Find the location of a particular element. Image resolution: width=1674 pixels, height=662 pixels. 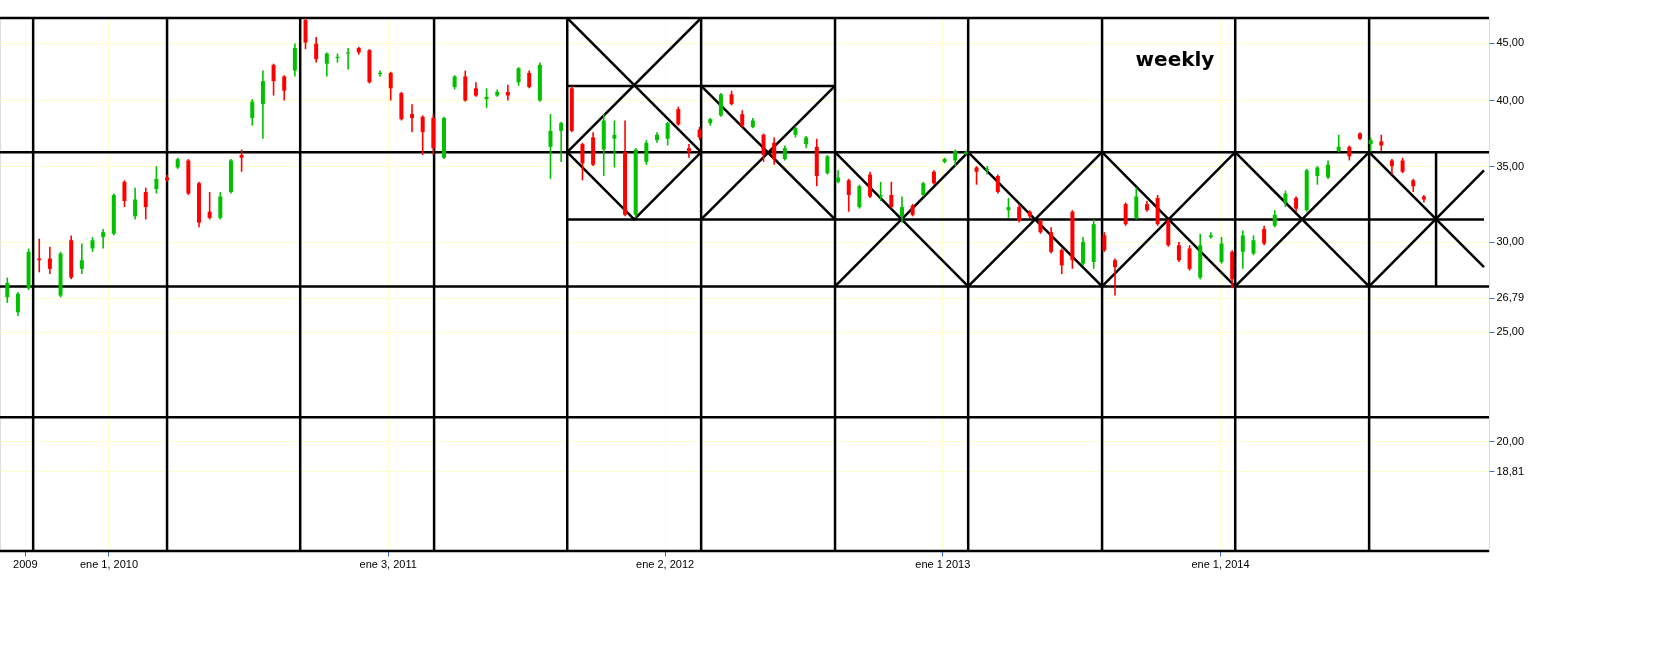

x-tick-label: ene 1, 2014 is located at coordinates (1220, 563).